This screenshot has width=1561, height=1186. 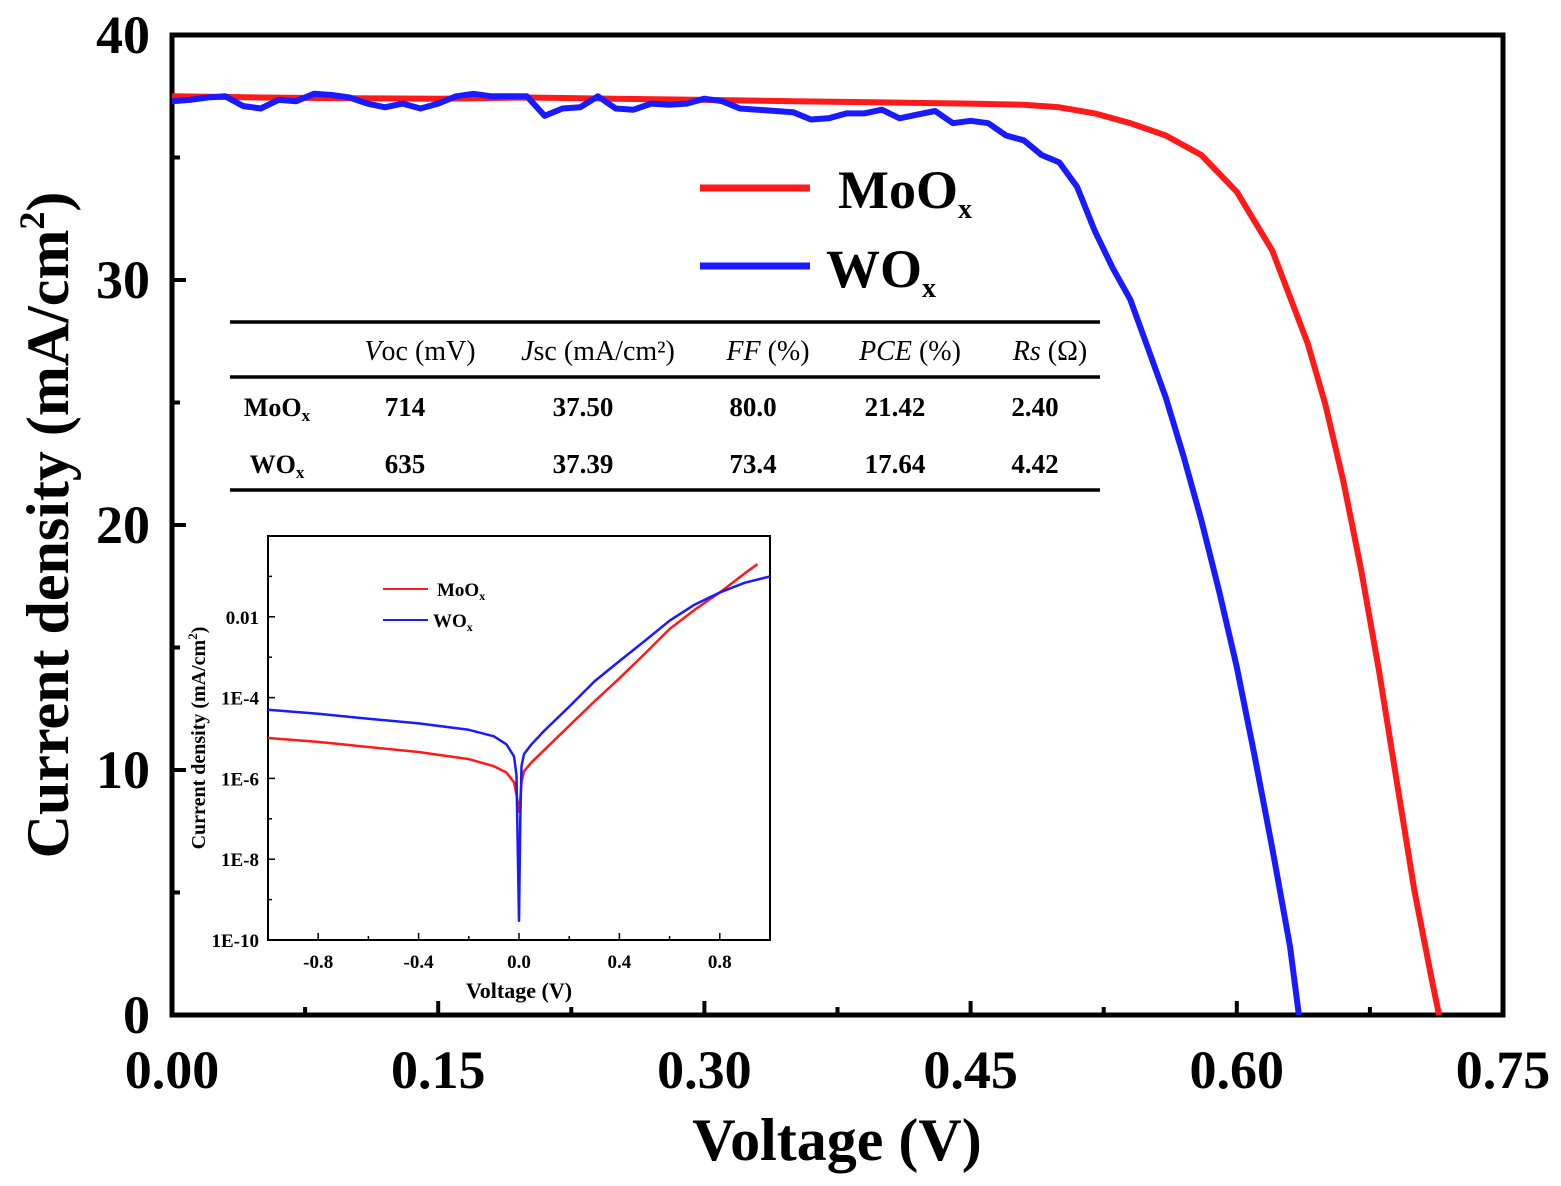 I want to click on inset-series-lines, so click(x=519, y=742).